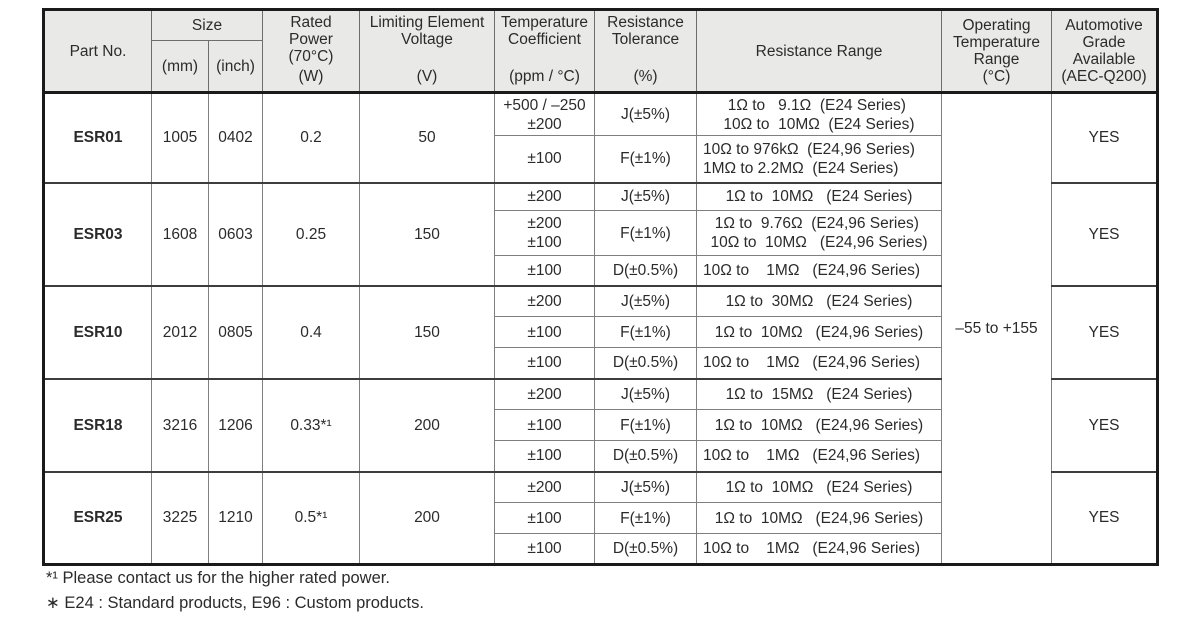  Describe the element at coordinates (235, 137) in the screenshot. I see `size-inch-cell: 0402` at that location.